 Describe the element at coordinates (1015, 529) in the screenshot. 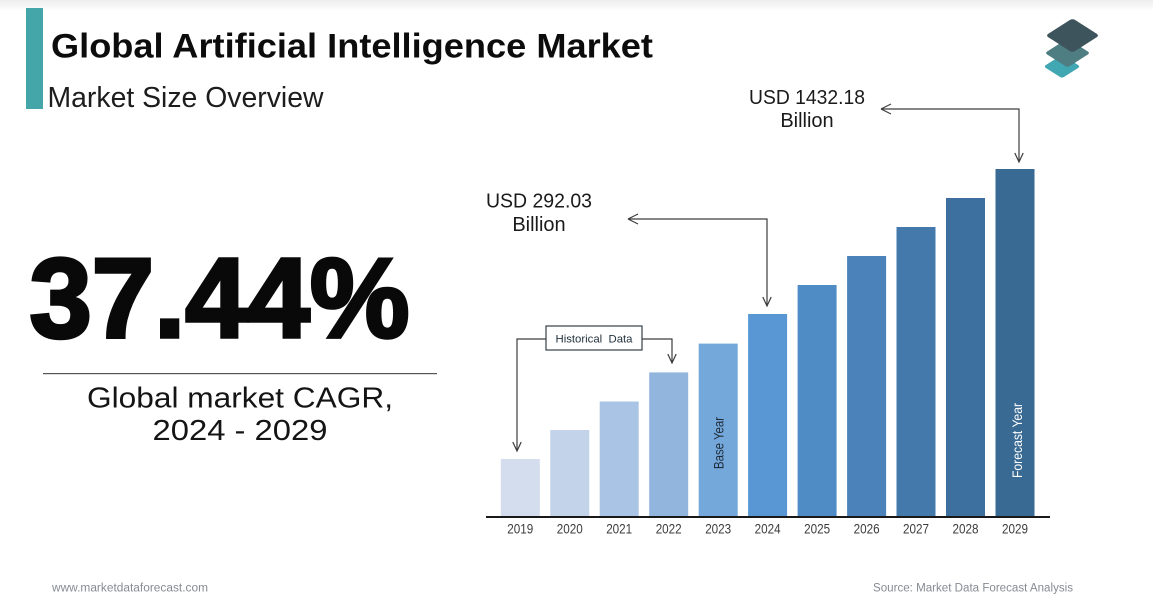

I see `svg-text: 2029` at that location.